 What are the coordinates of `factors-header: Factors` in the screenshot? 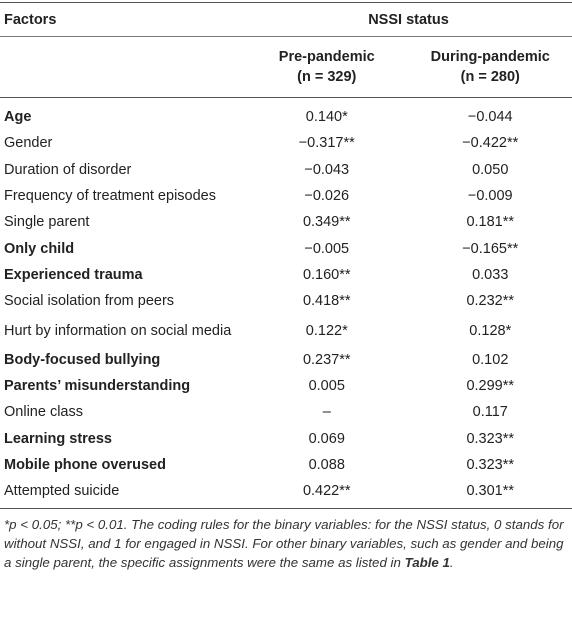 It's located at (122, 20).